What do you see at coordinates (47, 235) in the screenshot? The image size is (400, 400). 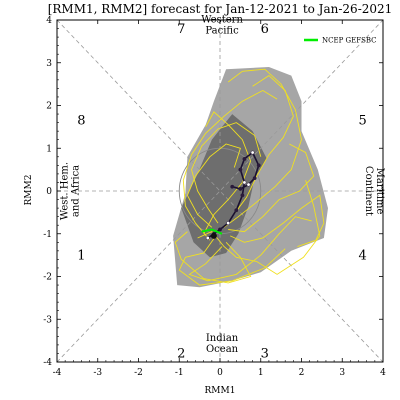 I see `y-tick-label: -1` at bounding box center [47, 235].